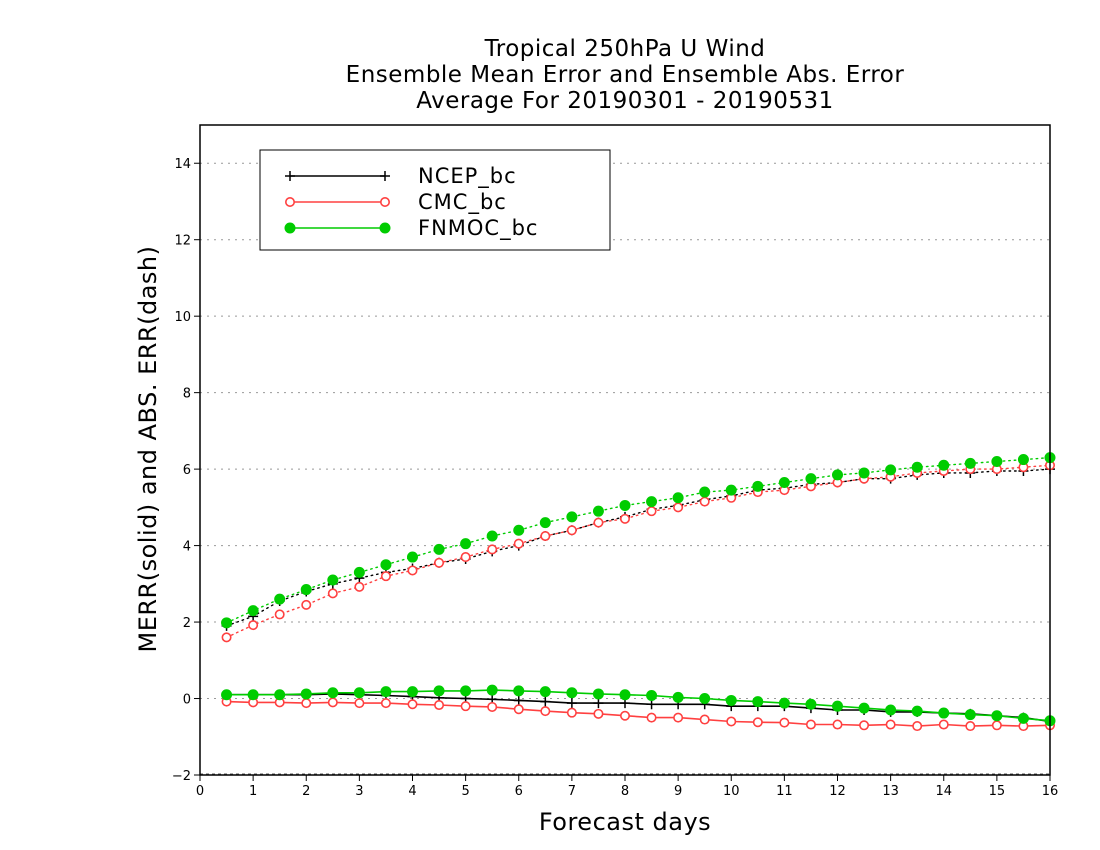  Describe the element at coordinates (997, 791) in the screenshot. I see `x-tick-label: 15` at that location.